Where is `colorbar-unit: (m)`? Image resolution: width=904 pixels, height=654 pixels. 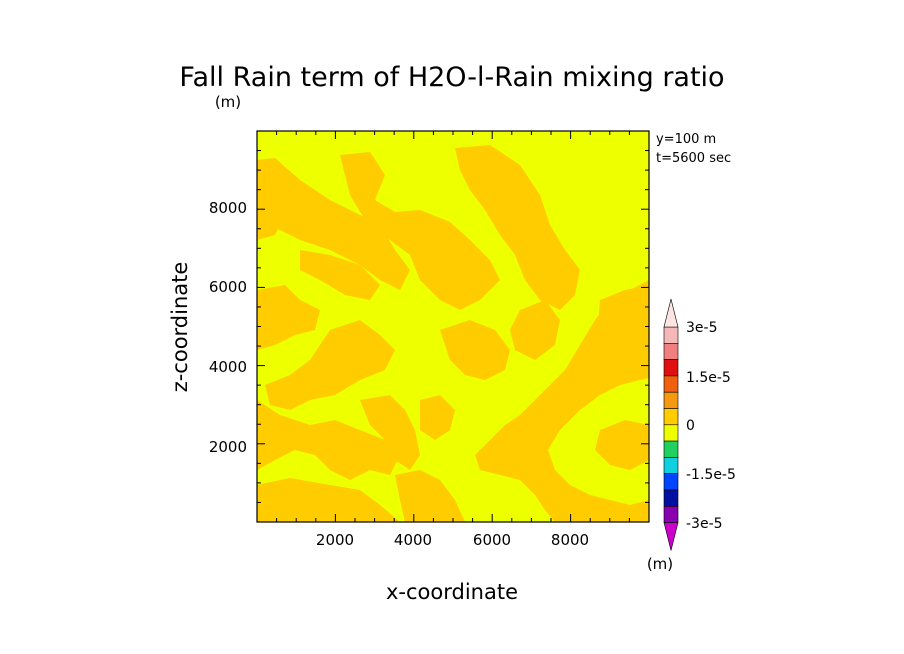
colorbar-unit: (m) is located at coordinates (660, 564).